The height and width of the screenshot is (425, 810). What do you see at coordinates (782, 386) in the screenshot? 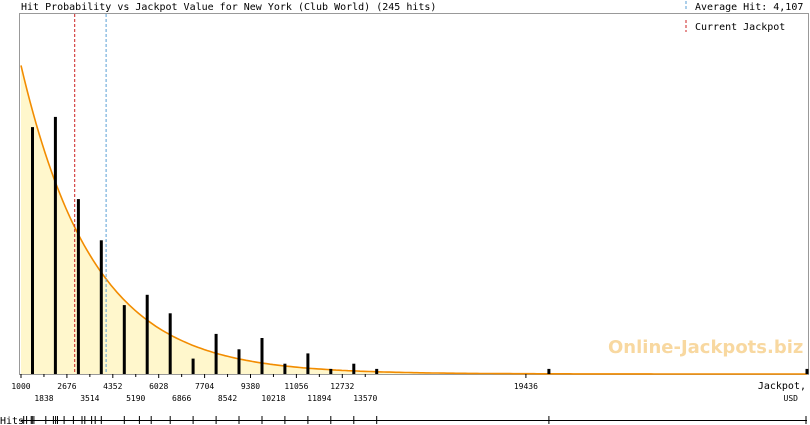
I see `x-axis-label-line1: Jackpot,` at bounding box center [782, 386].